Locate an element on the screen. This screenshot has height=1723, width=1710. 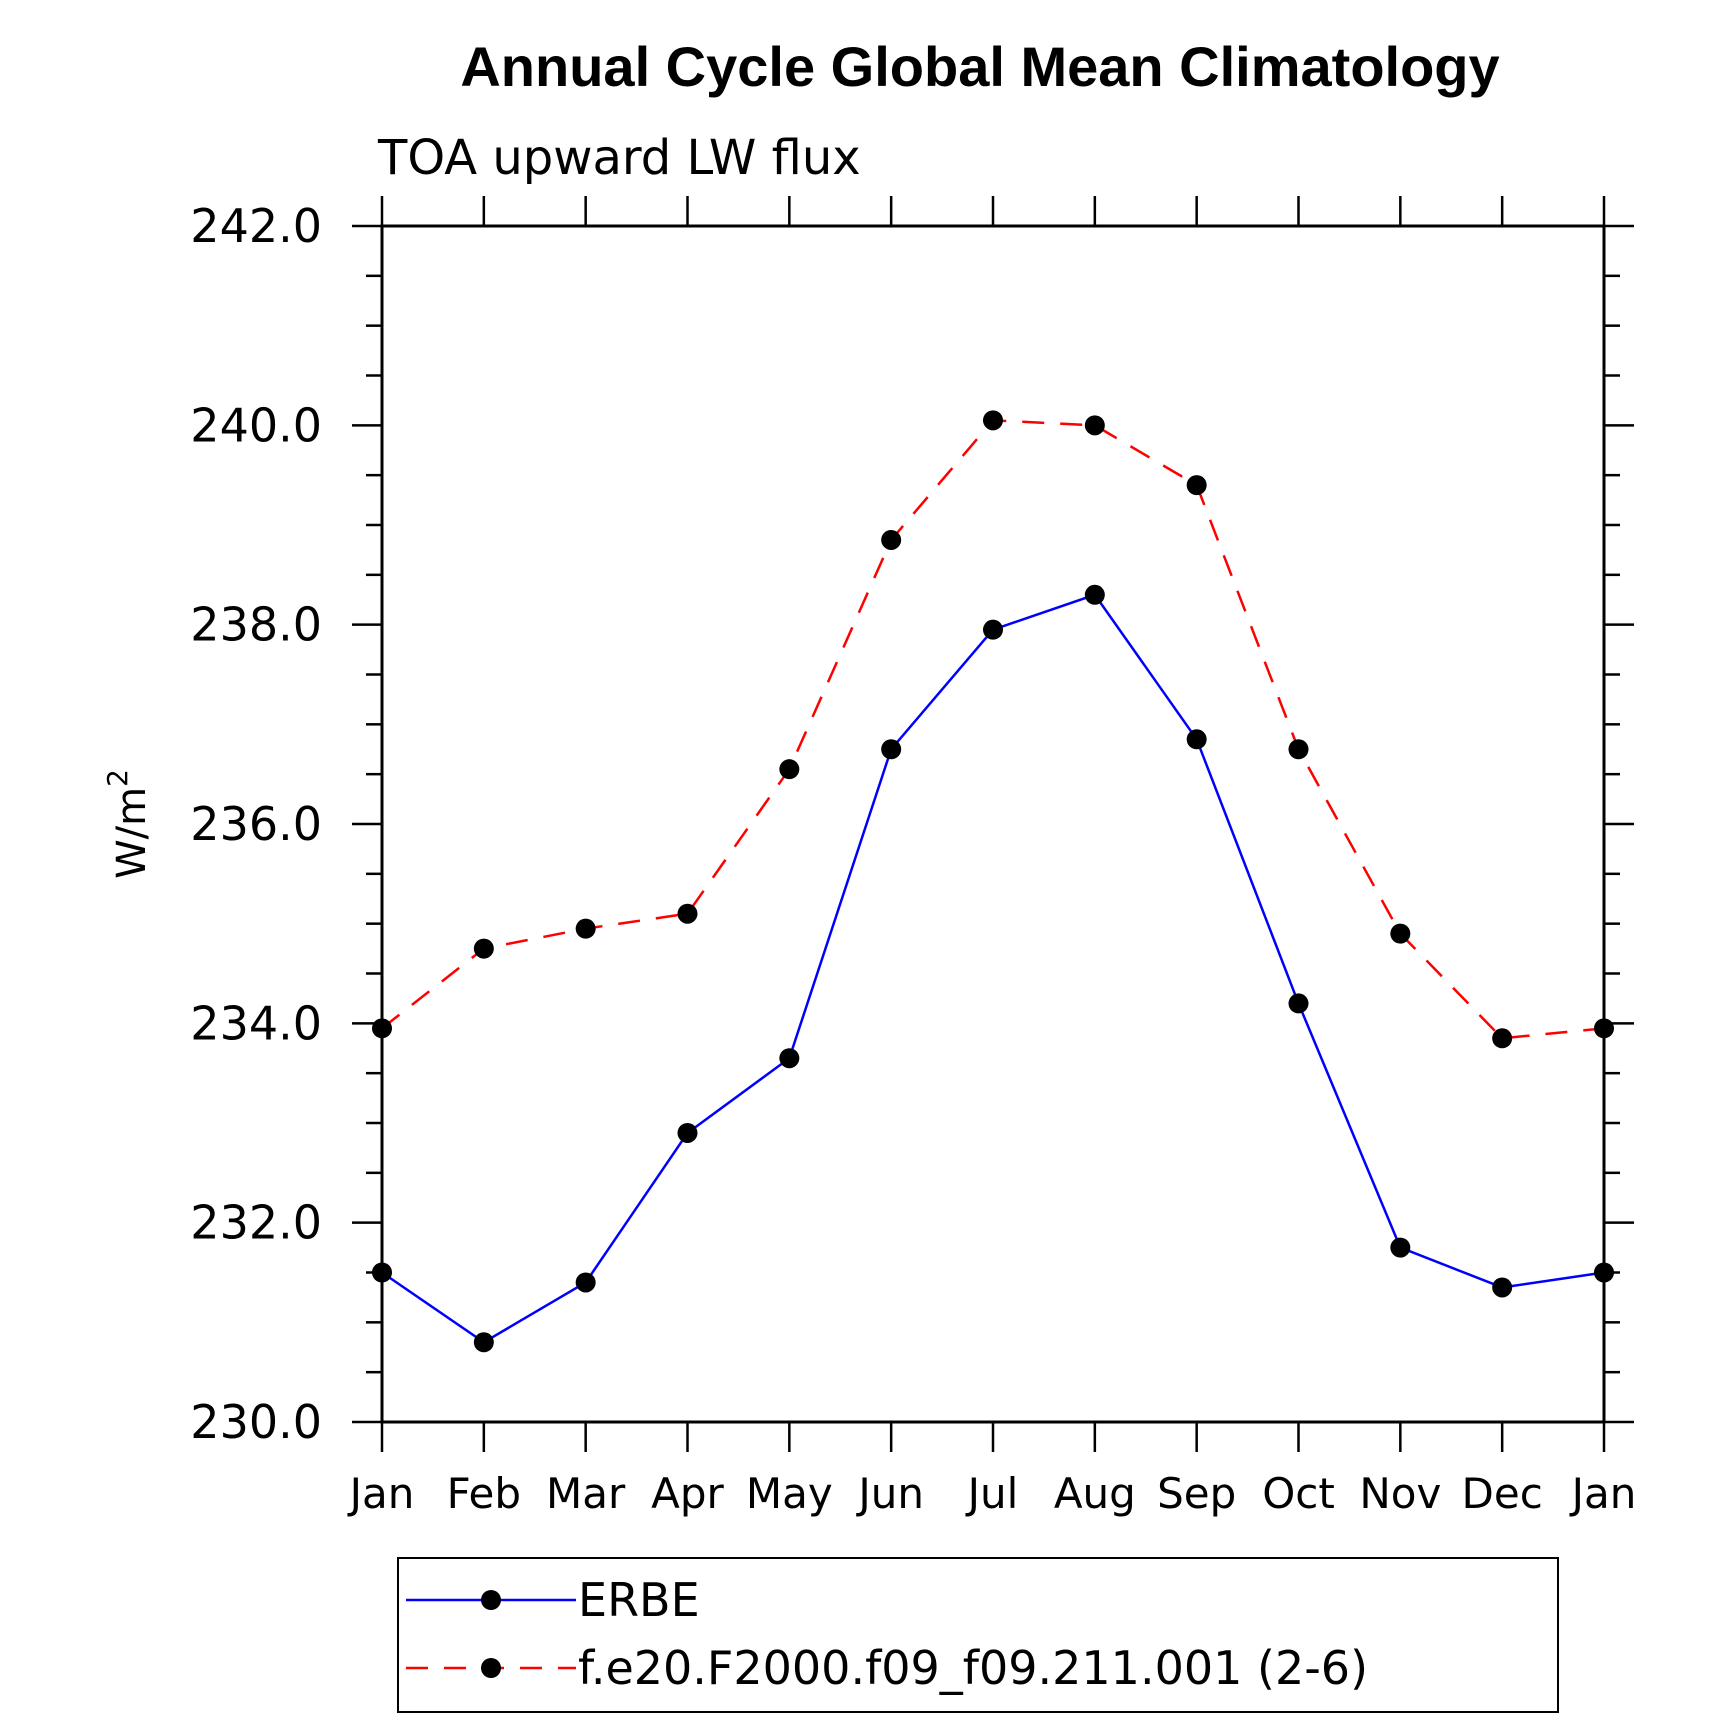
x-tick-label: Mar is located at coordinates (586, 1493).